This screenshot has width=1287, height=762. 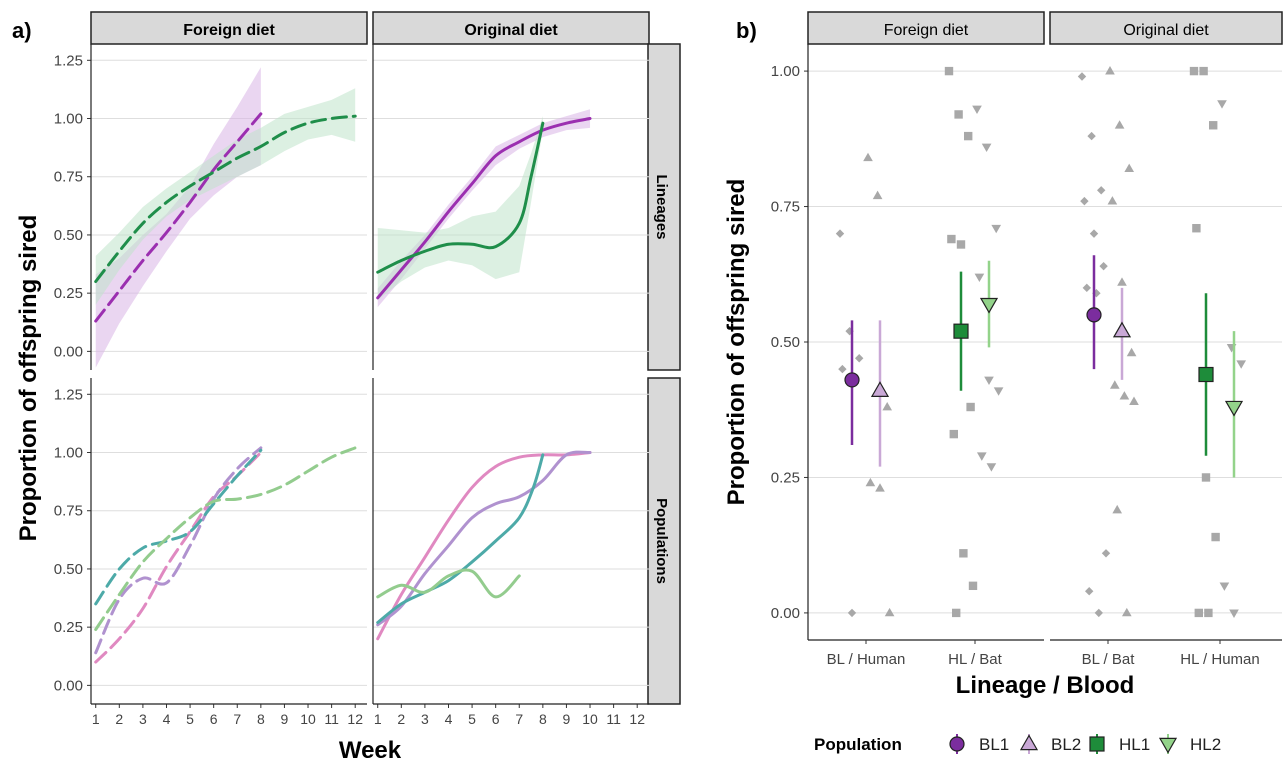 What do you see at coordinates (746, 30) in the screenshot?
I see `panel-b-tag: b)` at bounding box center [746, 30].